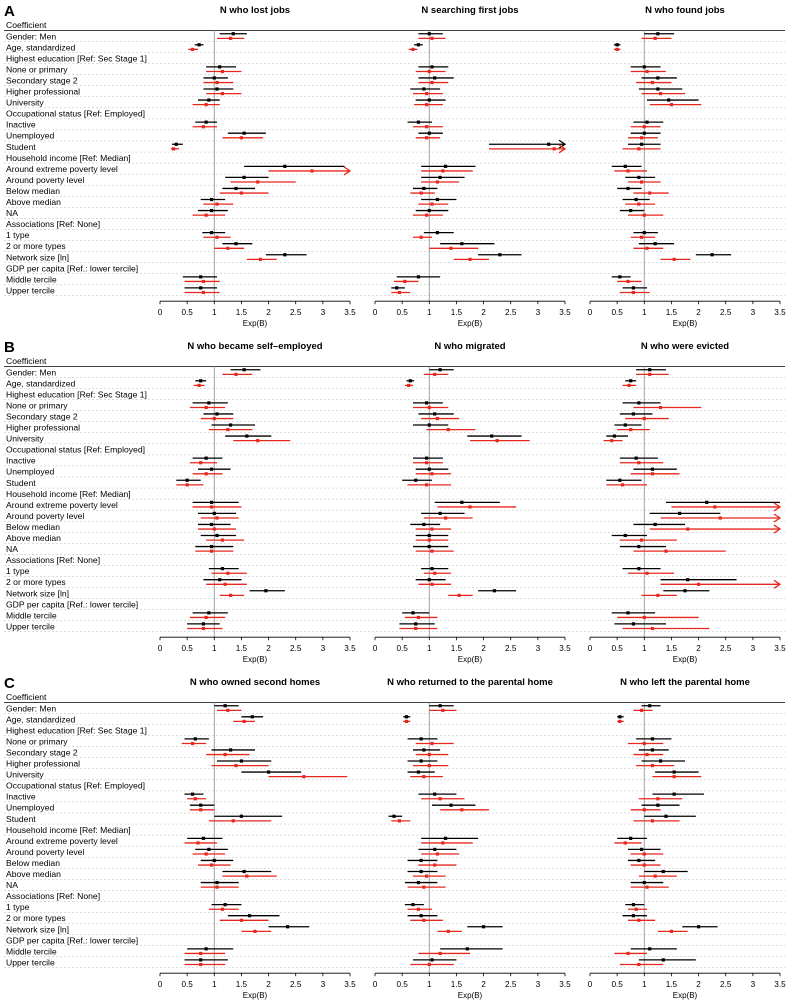 The width and height of the screenshot is (789, 1000). Describe the element at coordinates (644, 984) in the screenshot. I see `x-tick-label: 1` at that location.